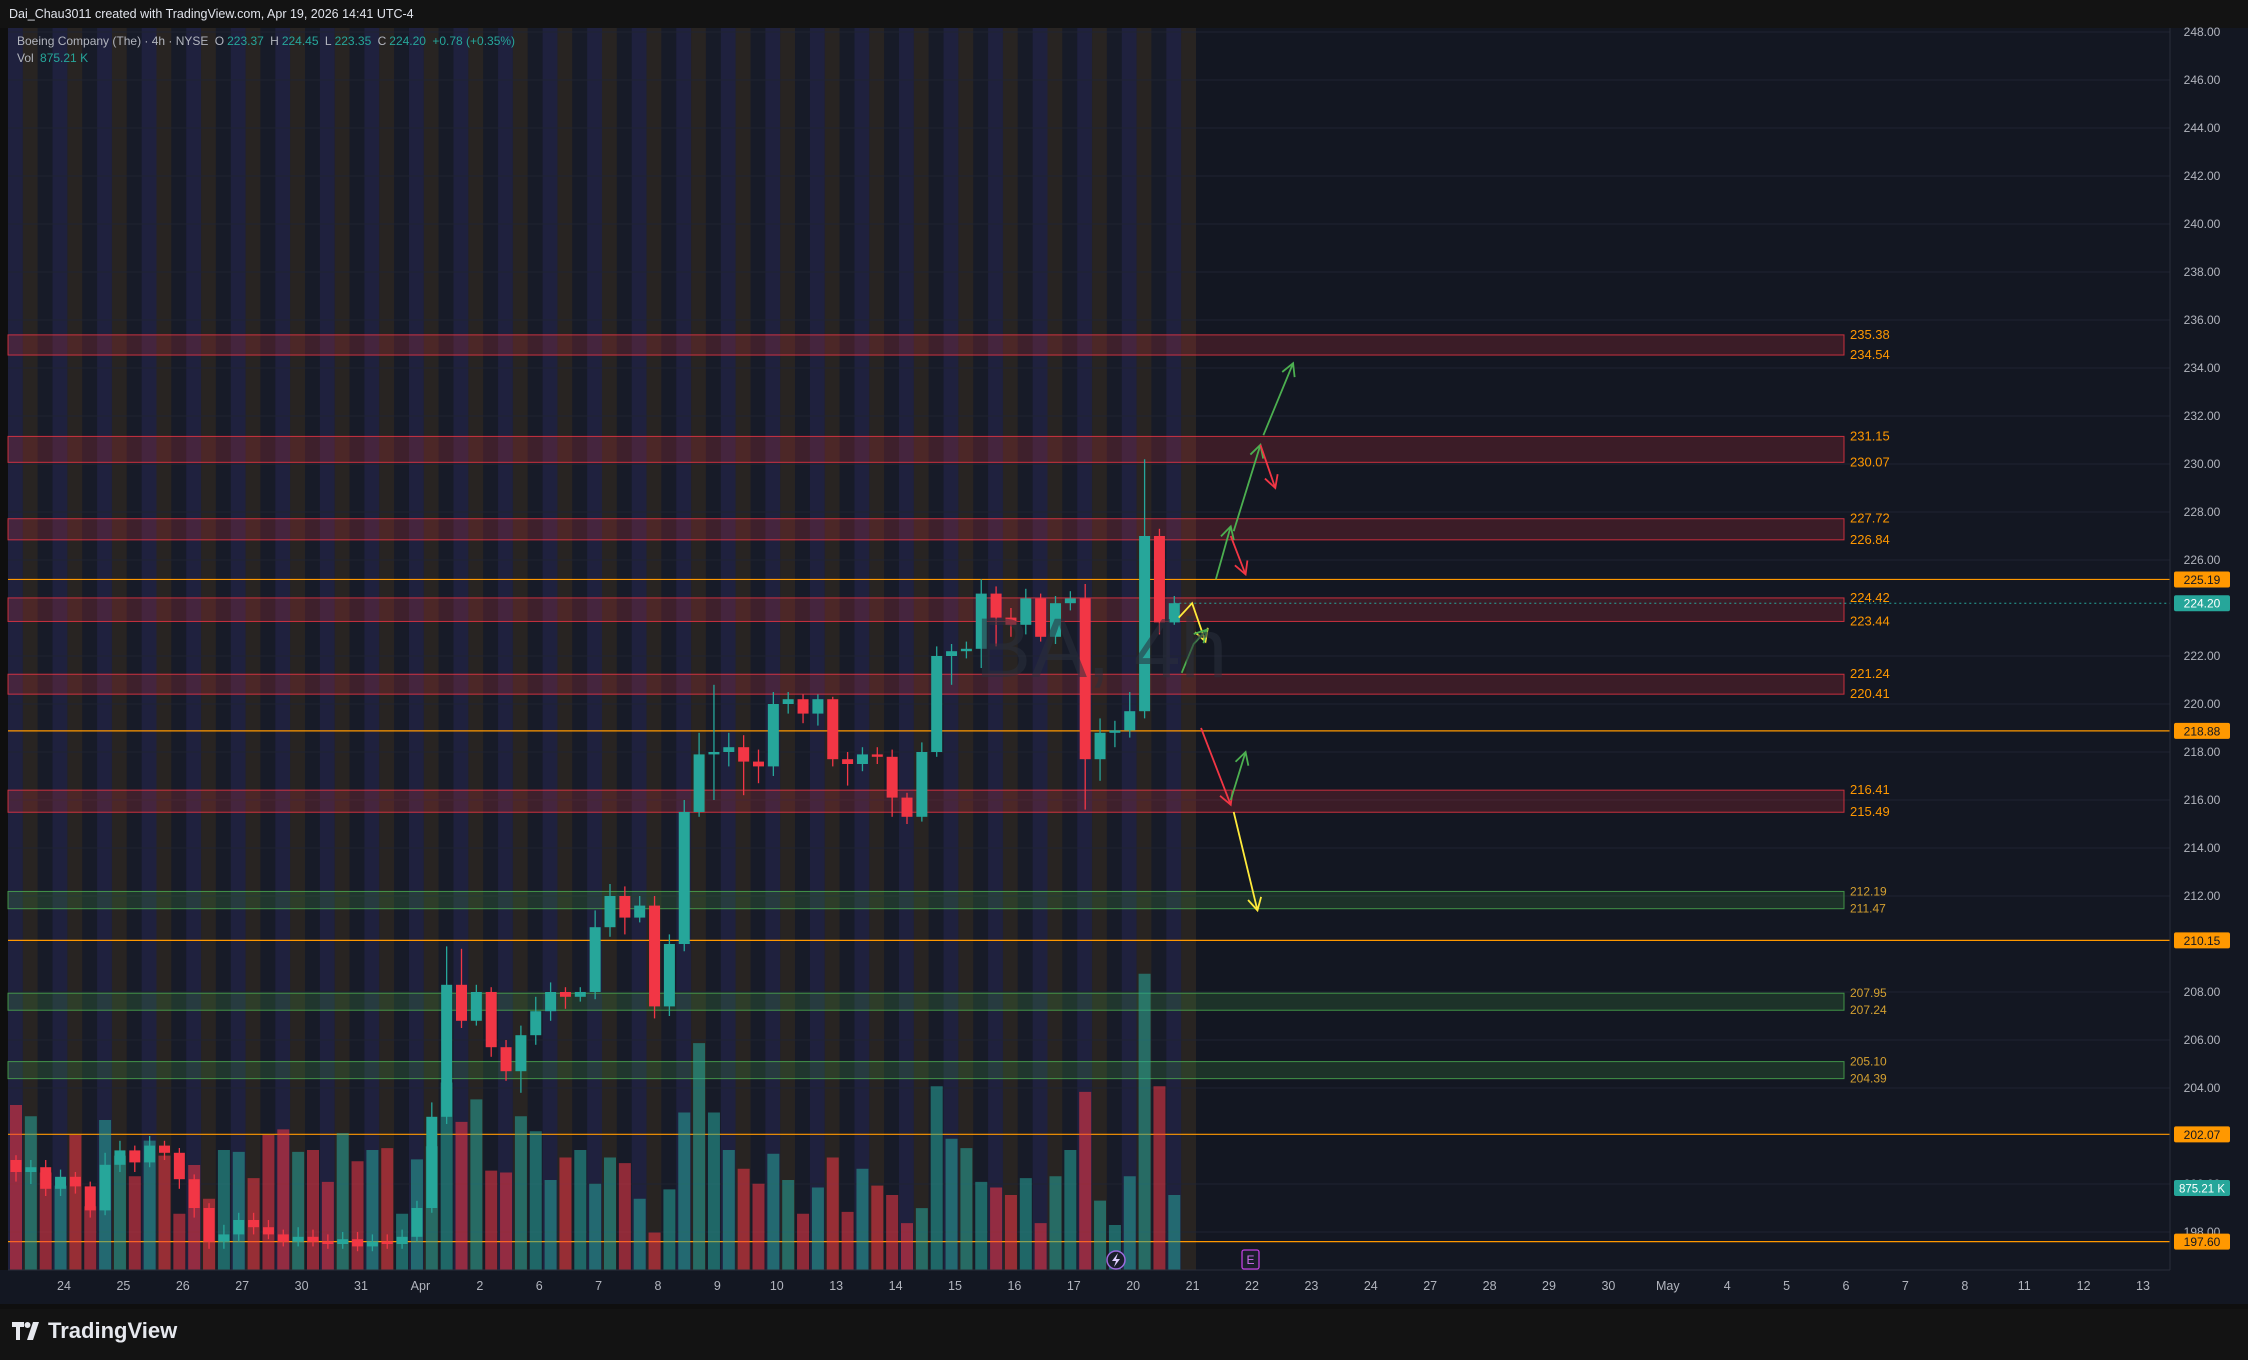  I want to click on symbol-name: Boeing Company (The) · 4h · NYSE, so click(113, 41).